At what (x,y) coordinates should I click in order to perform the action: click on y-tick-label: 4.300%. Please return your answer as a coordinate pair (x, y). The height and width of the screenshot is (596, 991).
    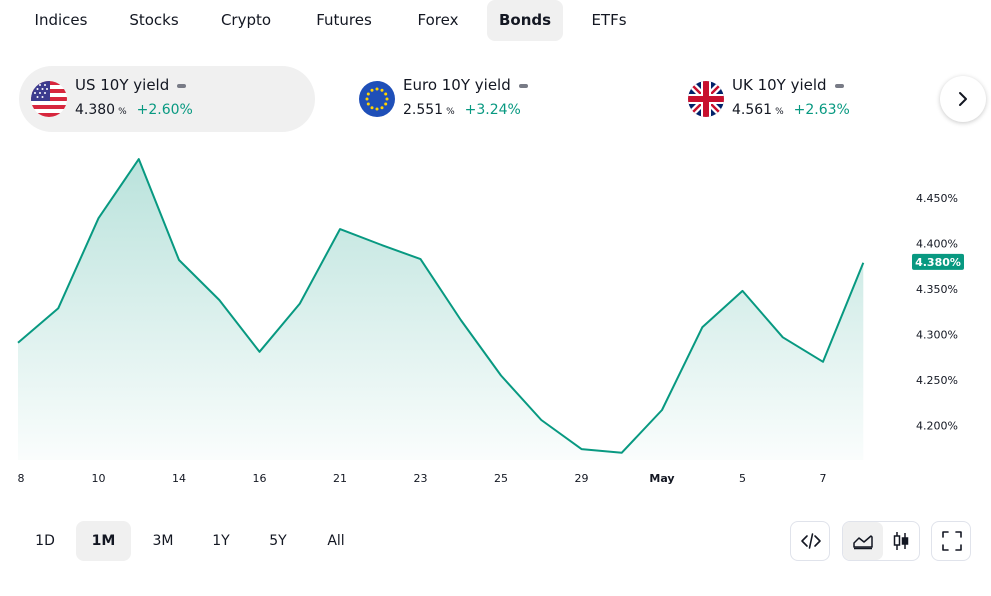
    Looking at the image, I should click on (937, 335).